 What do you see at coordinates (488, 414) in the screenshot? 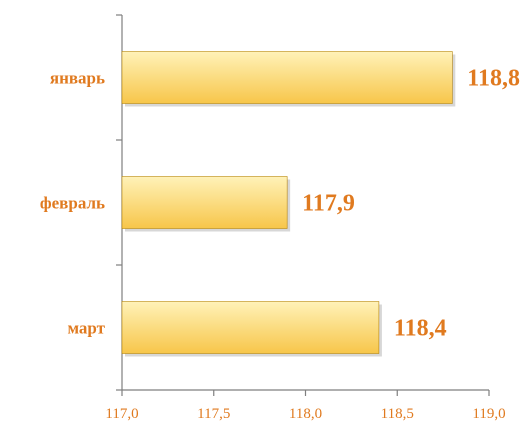
I see `x-tick-label: 119,0` at bounding box center [488, 414].